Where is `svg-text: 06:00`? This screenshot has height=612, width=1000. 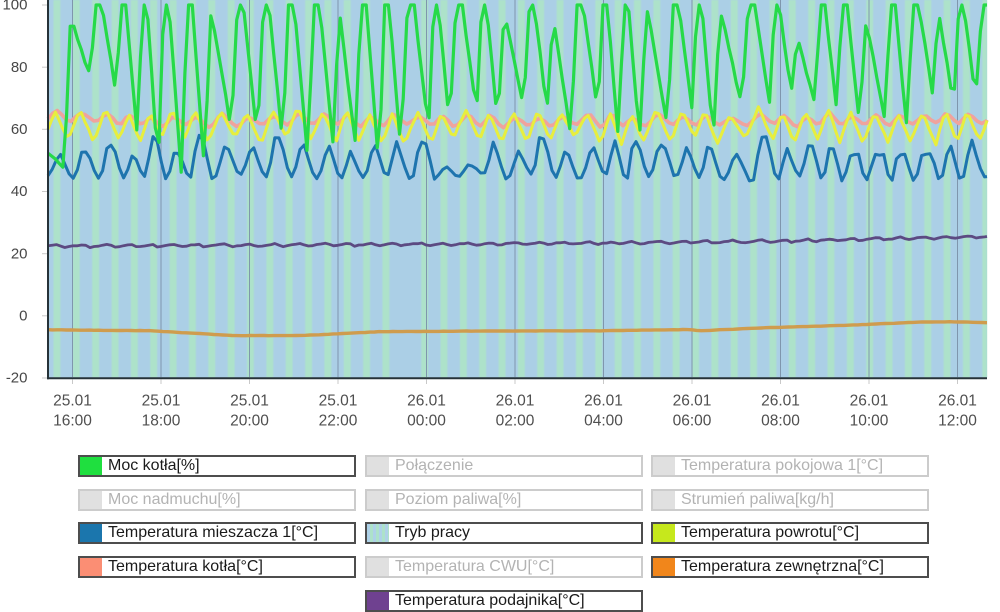 svg-text: 06:00 is located at coordinates (692, 421).